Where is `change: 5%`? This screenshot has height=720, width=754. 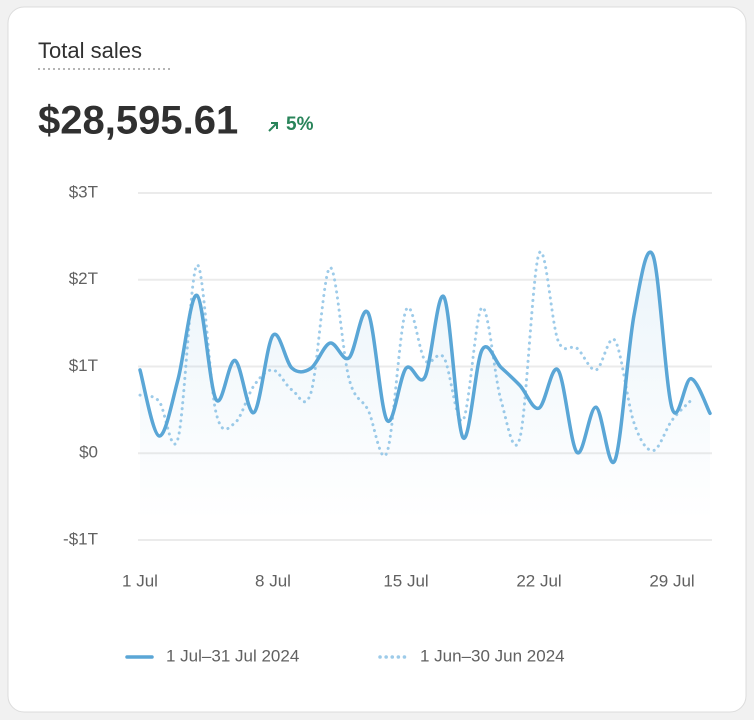
change: 5% is located at coordinates (300, 124).